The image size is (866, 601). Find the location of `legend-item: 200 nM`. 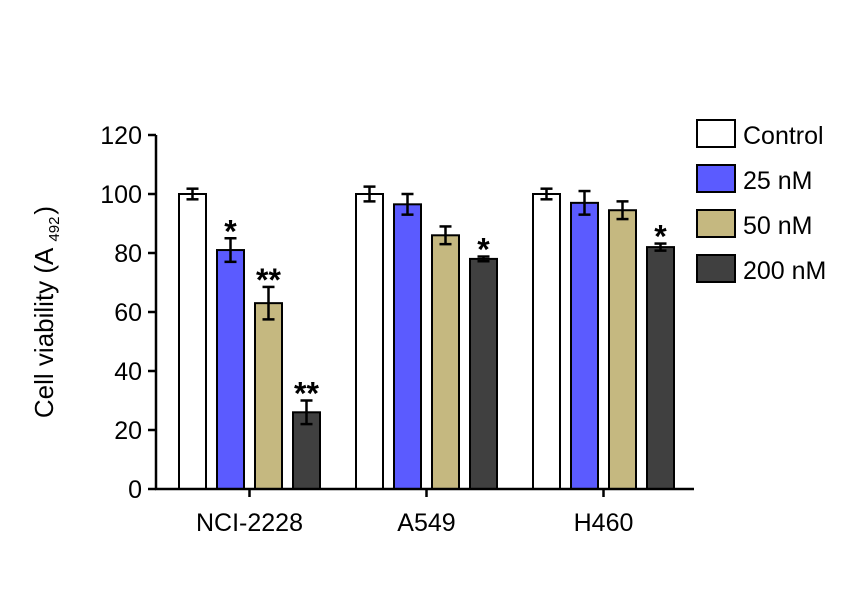

legend-item: 200 nM is located at coordinates (761, 269).